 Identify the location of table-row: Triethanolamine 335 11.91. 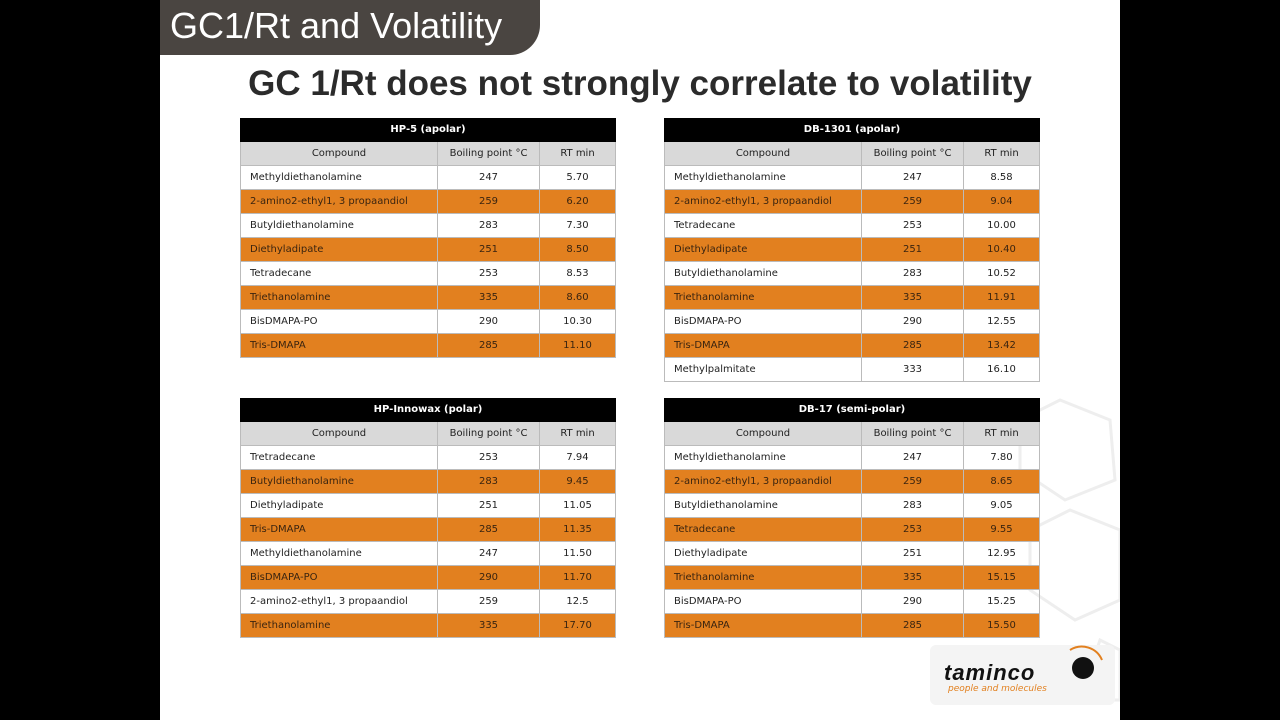
(852, 298).